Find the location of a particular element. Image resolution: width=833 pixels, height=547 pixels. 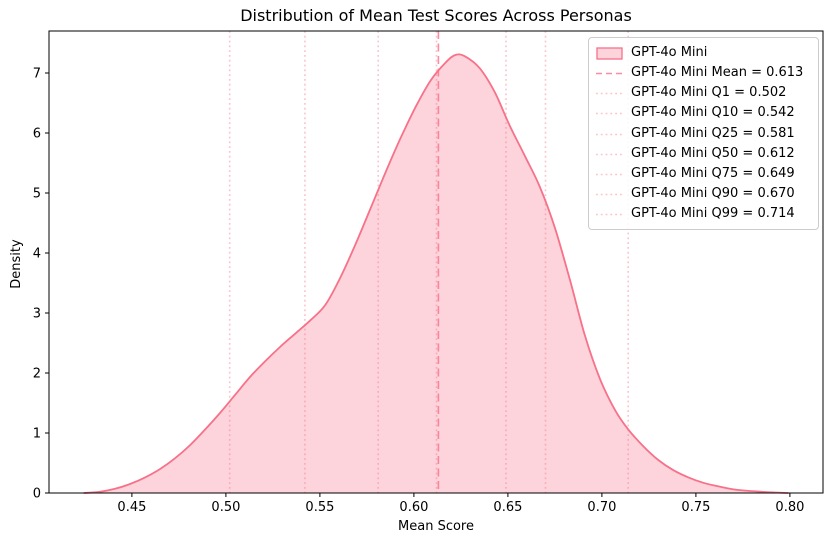

legend-entry: GPT-4o Mini Q1 = 0.502 is located at coordinates (703, 93).